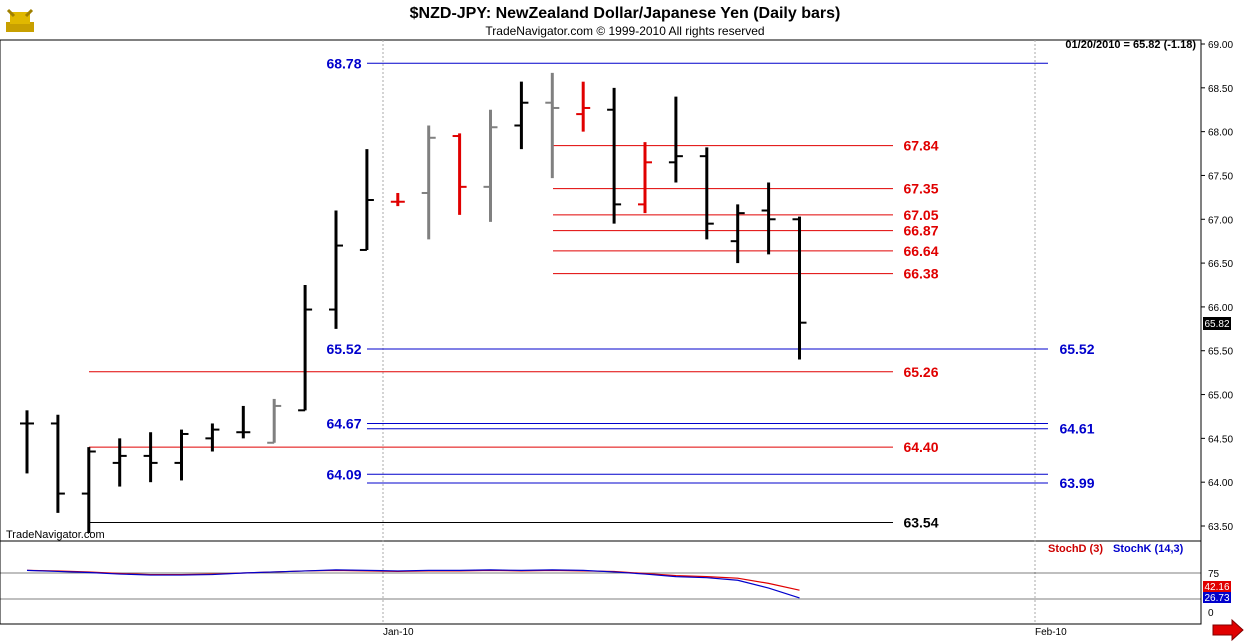 The image size is (1250, 643). Describe the element at coordinates (920, 447) in the screenshot. I see `red-level-label: 64.40` at that location.